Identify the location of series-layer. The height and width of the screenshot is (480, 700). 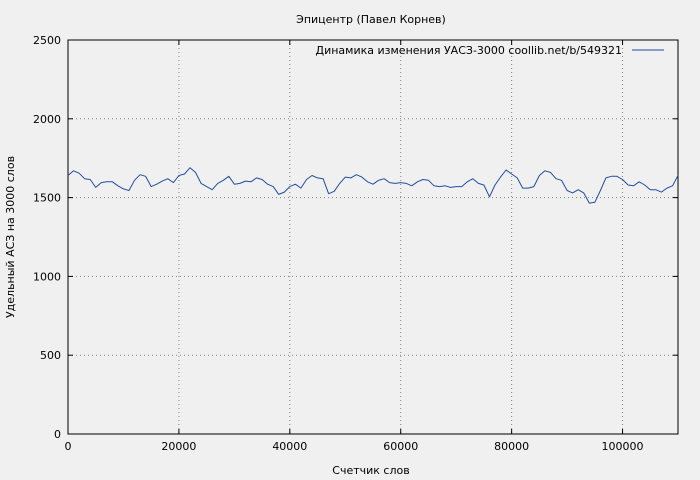
(373, 185).